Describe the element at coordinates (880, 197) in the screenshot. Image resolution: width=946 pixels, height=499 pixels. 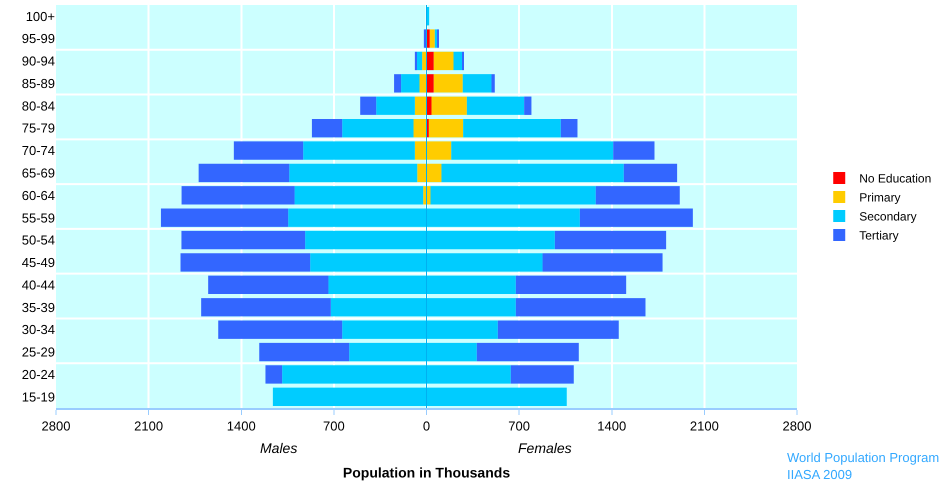
I see `legend-label: Primary` at that location.